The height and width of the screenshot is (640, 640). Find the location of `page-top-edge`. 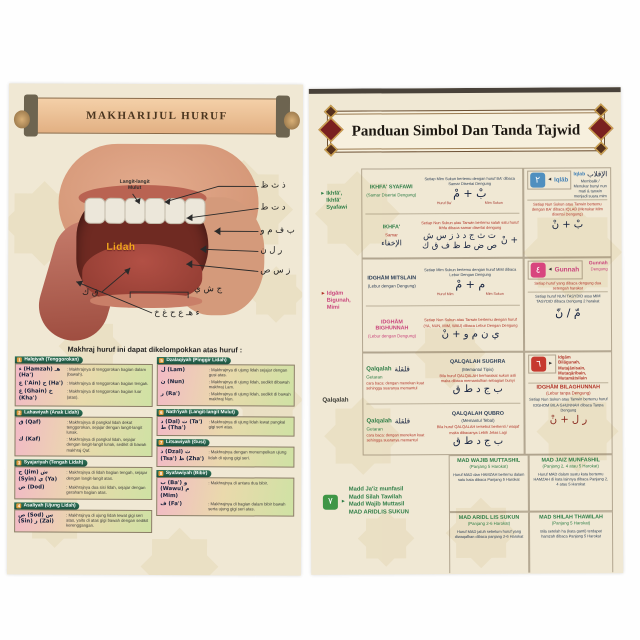

page-top-edge is located at coordinates (464, 90).